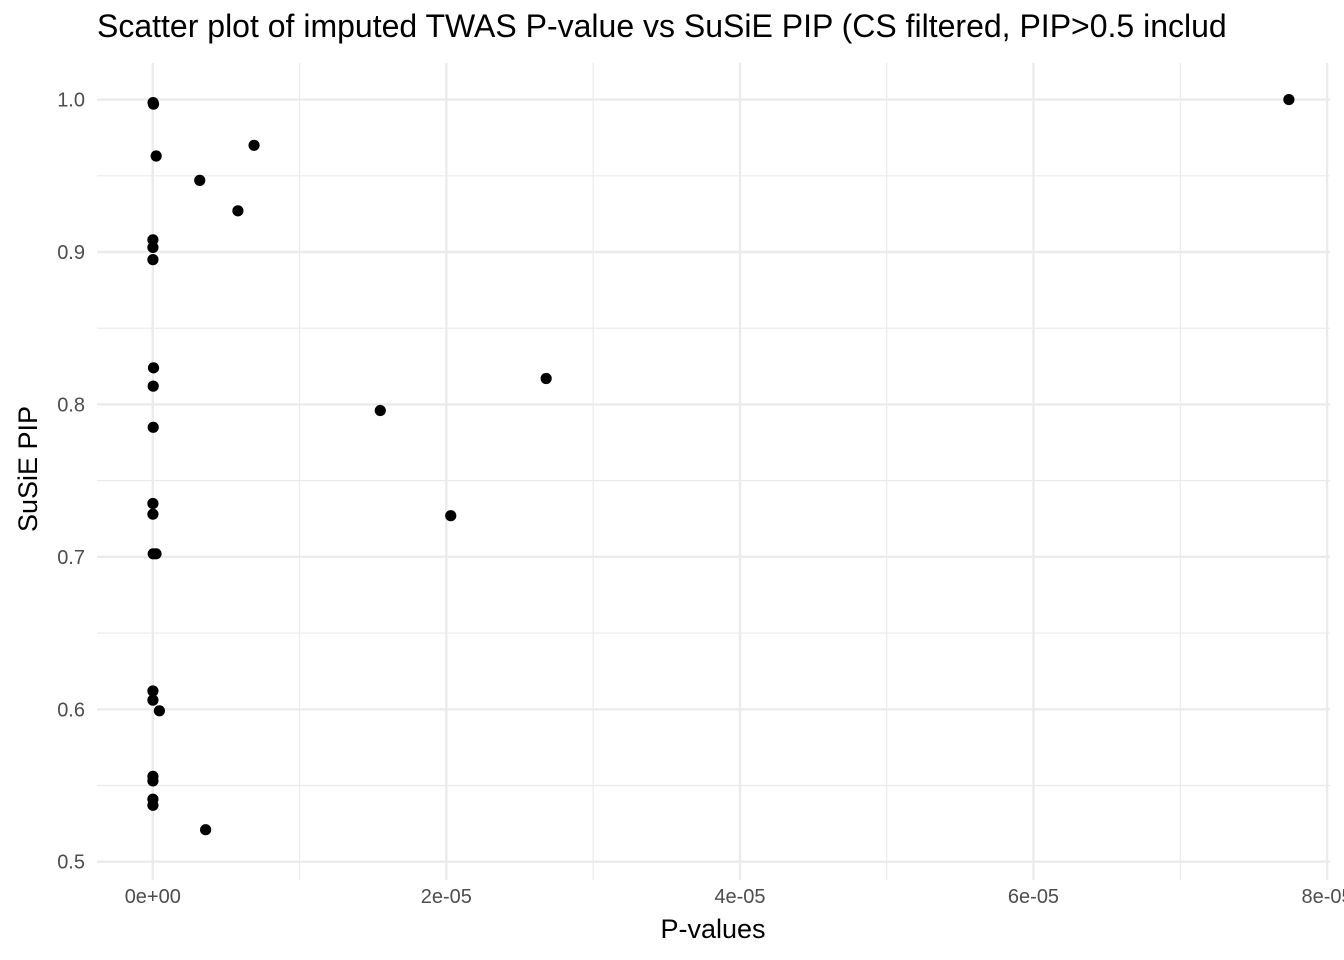 The height and width of the screenshot is (960, 1344). I want to click on x-tick-label: 6e-05, so click(1033, 897).